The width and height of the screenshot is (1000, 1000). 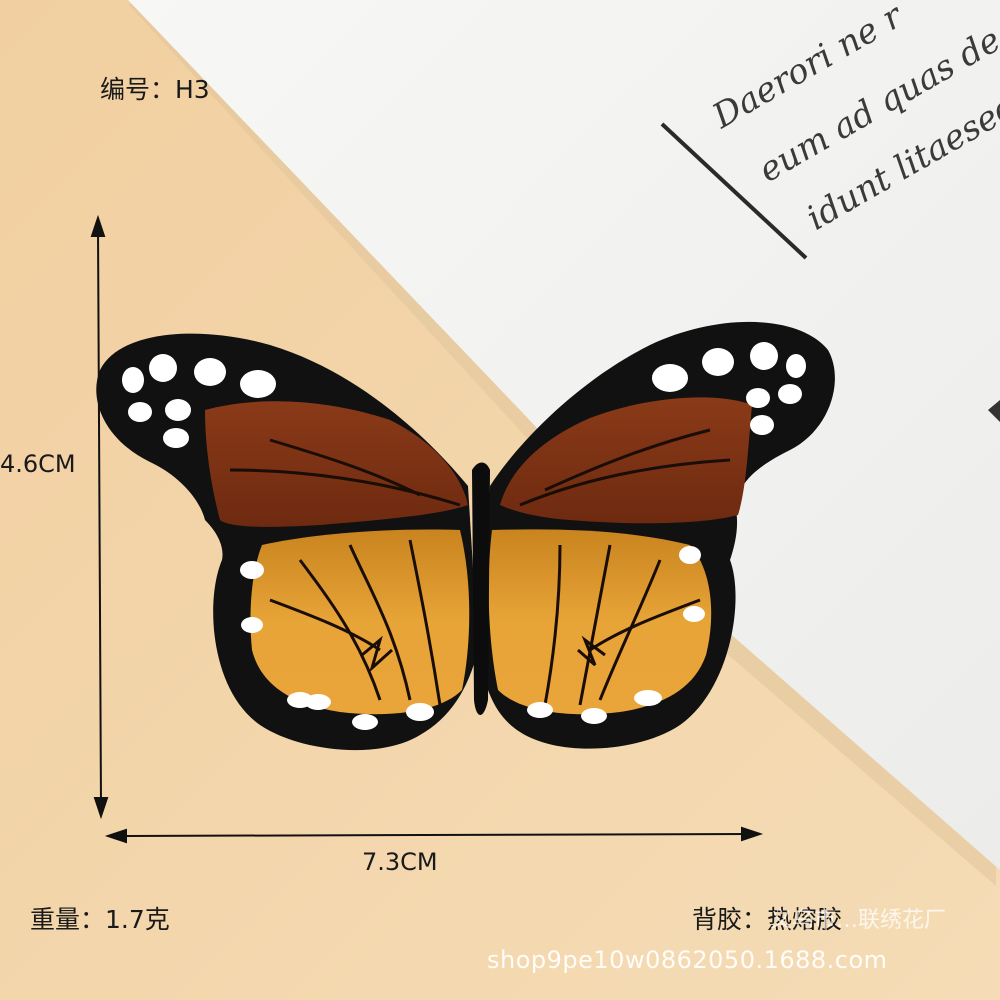 What do you see at coordinates (155, 89) in the screenshot?
I see `code-label: 编号：H3` at bounding box center [155, 89].